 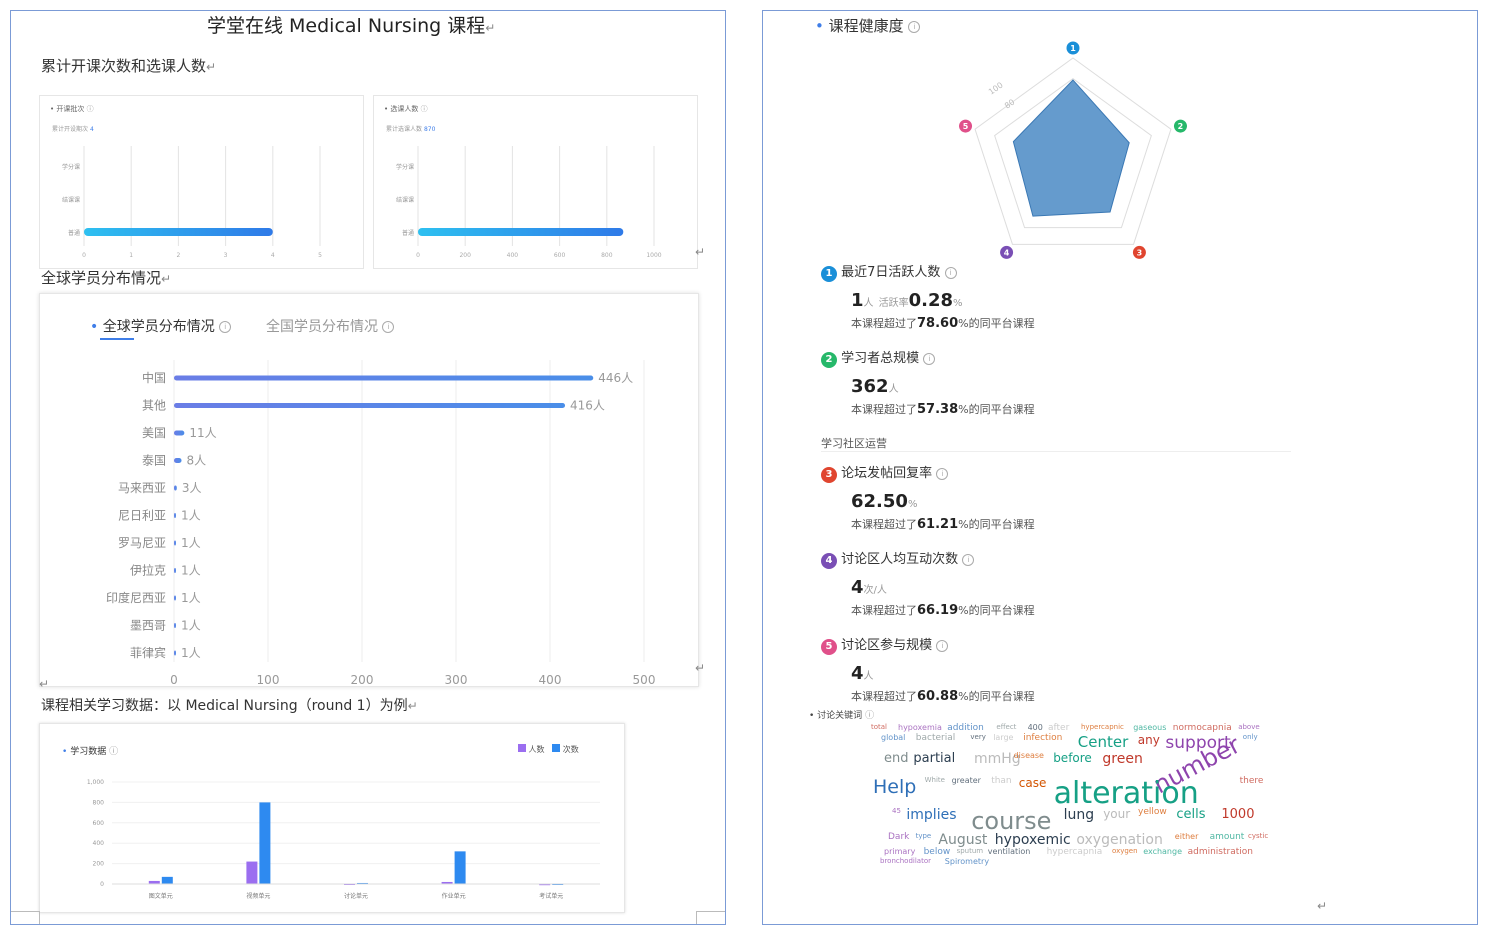 What do you see at coordinates (454, 896) in the screenshot?
I see `category-label: 作业单元` at bounding box center [454, 896].